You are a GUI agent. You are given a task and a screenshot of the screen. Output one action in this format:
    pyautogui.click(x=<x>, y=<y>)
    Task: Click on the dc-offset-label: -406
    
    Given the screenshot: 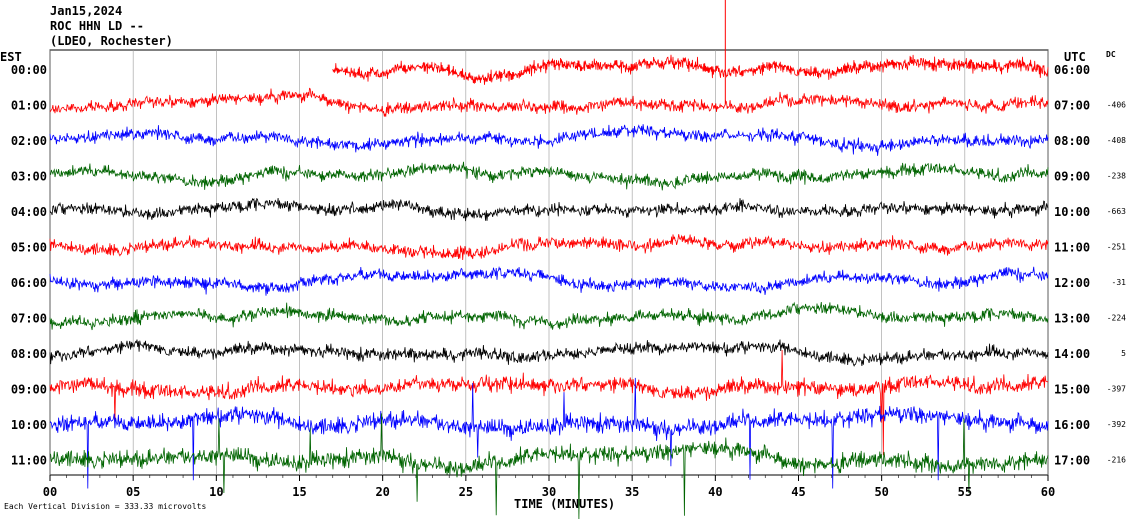 What is the action you would take?
    pyautogui.click(x=1116, y=105)
    